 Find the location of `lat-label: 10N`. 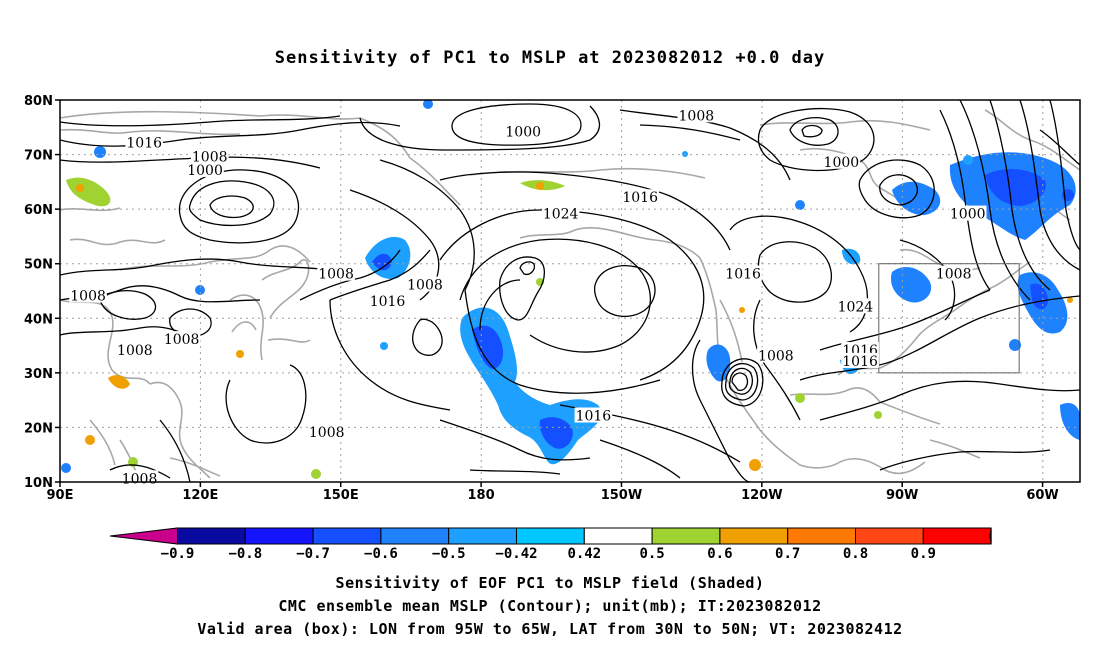

lat-label: 10N is located at coordinates (38, 483).